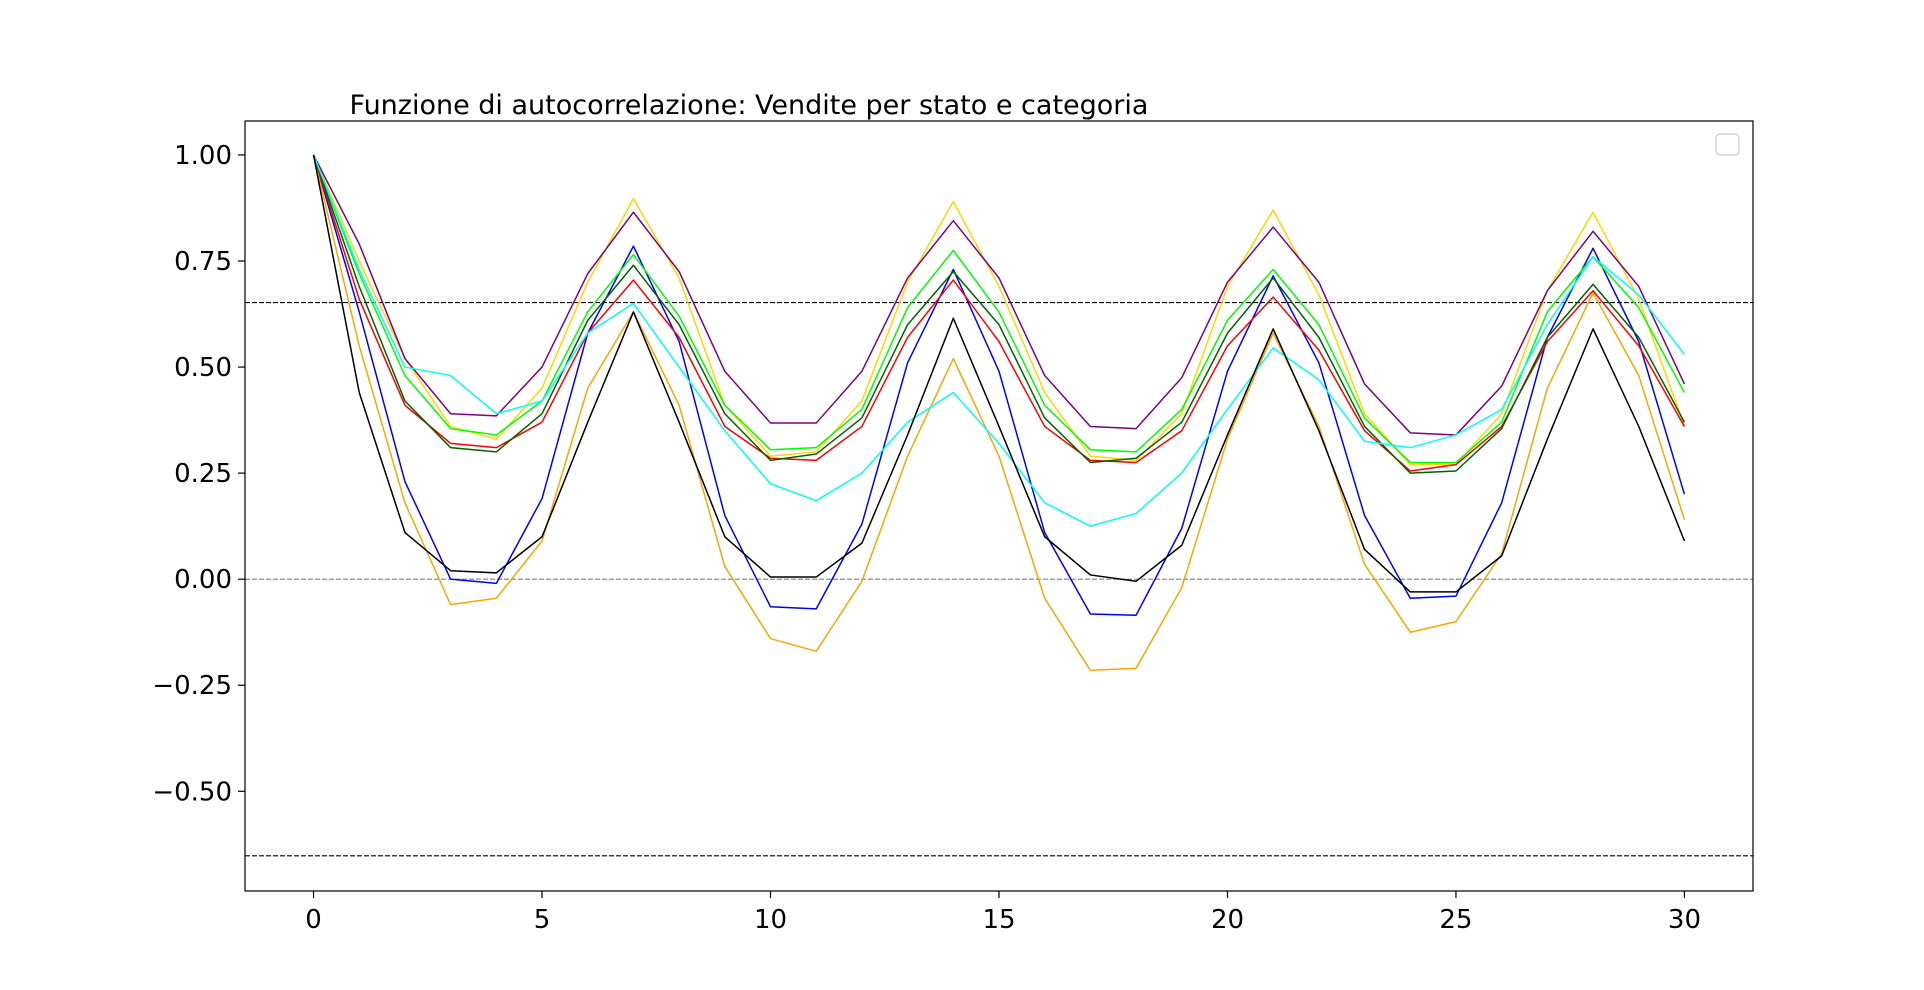 Image resolution: width=1924 pixels, height=990 pixels. Describe the element at coordinates (542, 920) in the screenshot. I see `x-tick-label: 5` at that location.